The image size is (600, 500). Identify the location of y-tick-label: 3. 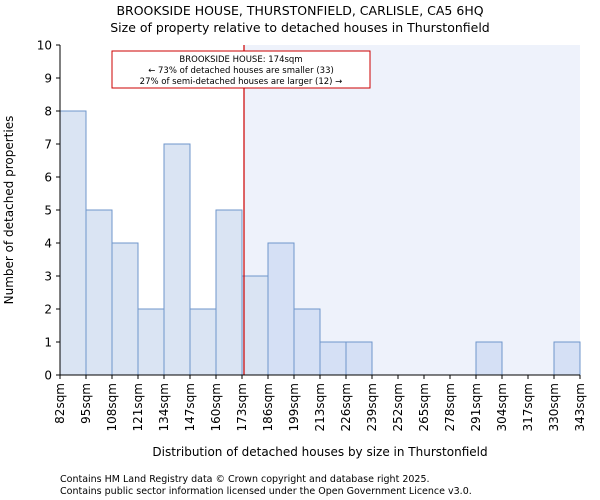
(48, 277).